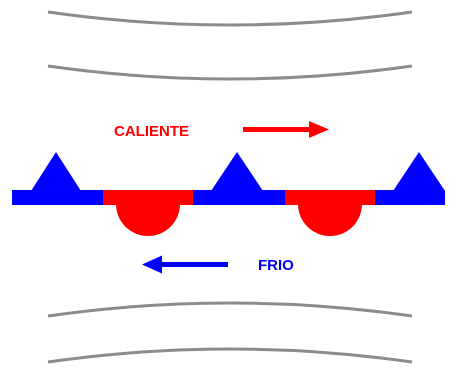  Describe the element at coordinates (286, 129) in the screenshot. I see `arrow-right-icon` at that location.